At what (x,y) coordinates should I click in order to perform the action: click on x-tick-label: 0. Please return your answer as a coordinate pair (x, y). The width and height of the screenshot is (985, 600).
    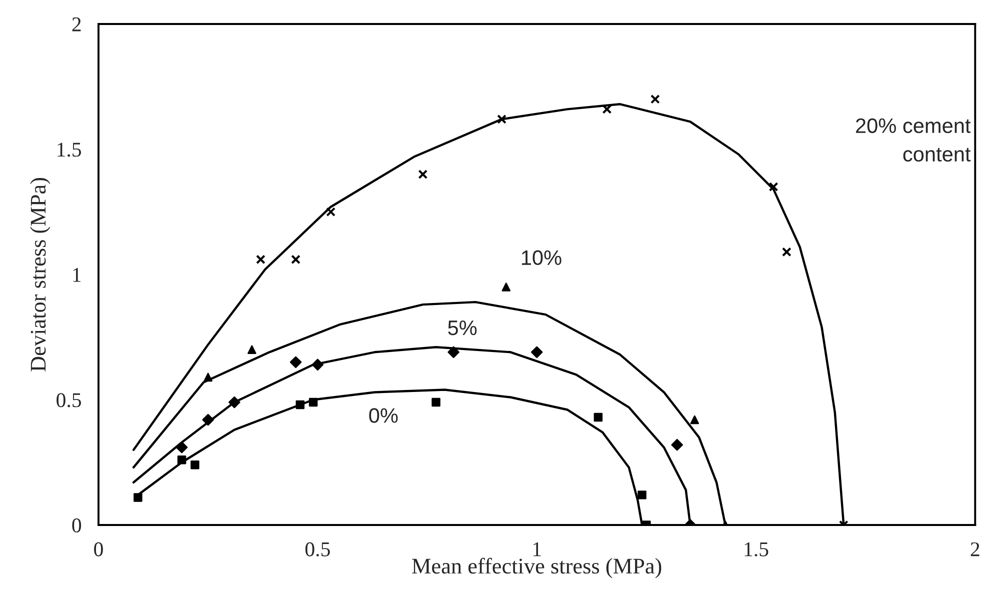
    Looking at the image, I should click on (98, 549).